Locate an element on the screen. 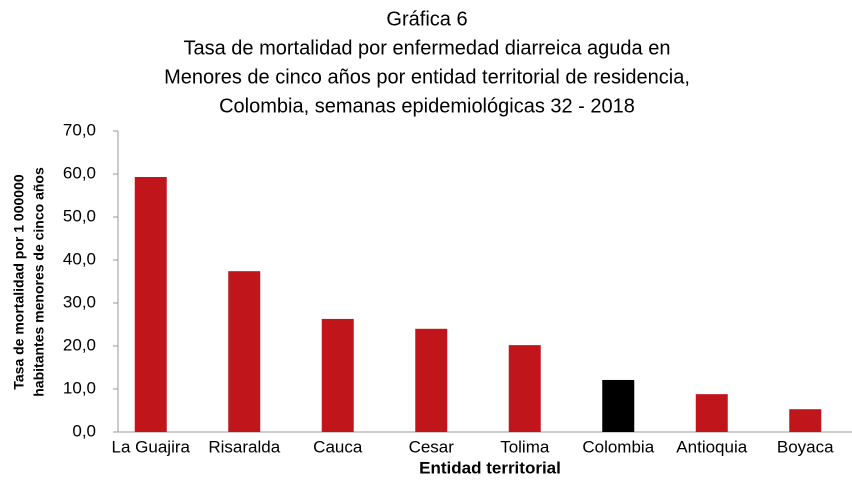 This screenshot has width=852, height=480. y-tick-label: 50,0 is located at coordinates (79, 215).